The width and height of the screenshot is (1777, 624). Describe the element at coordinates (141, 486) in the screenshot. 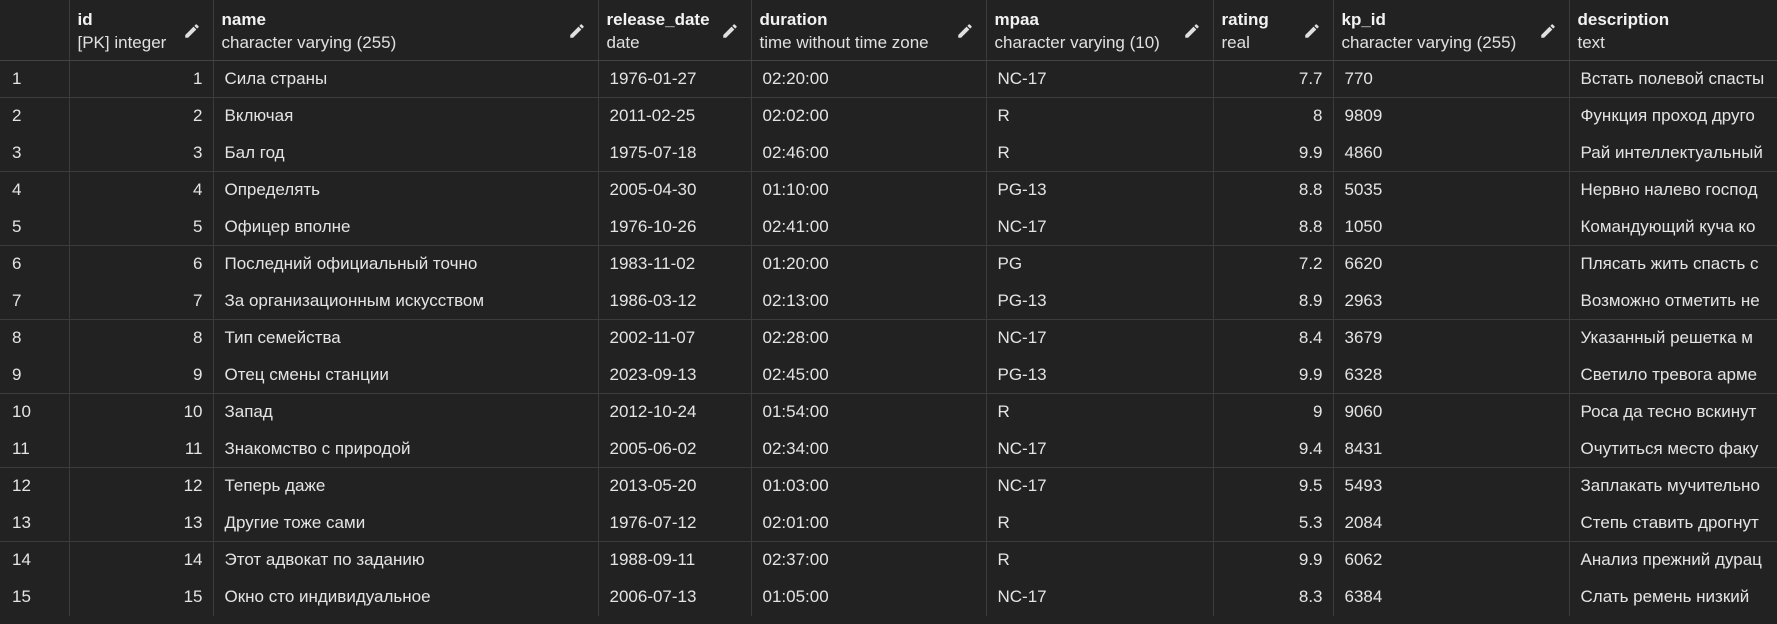

I see `cell-id: 12` at that location.